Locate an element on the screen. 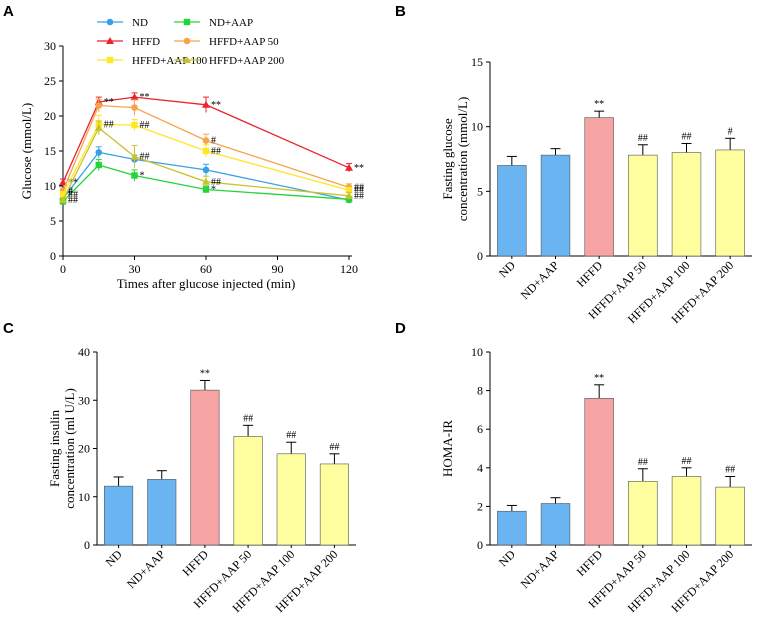  panel-letter-b: B is located at coordinates (400, 11).